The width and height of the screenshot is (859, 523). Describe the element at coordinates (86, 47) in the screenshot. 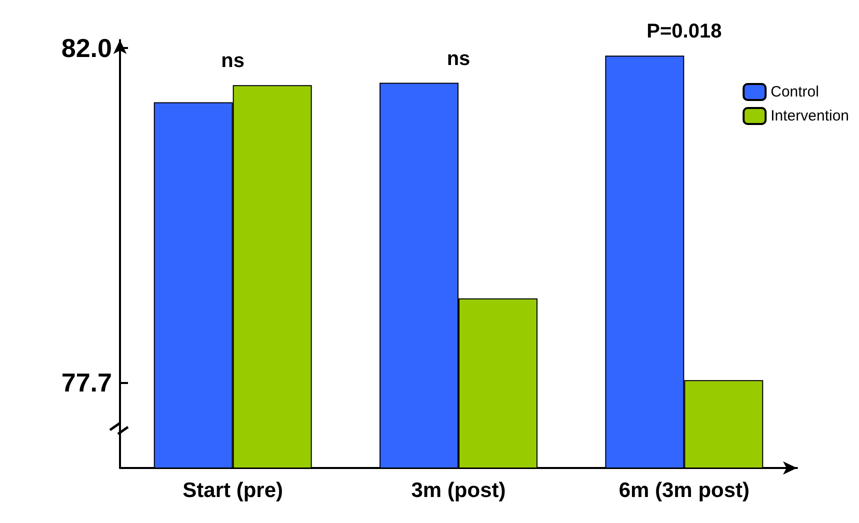

I see `y-tick-label: 82.0` at that location.